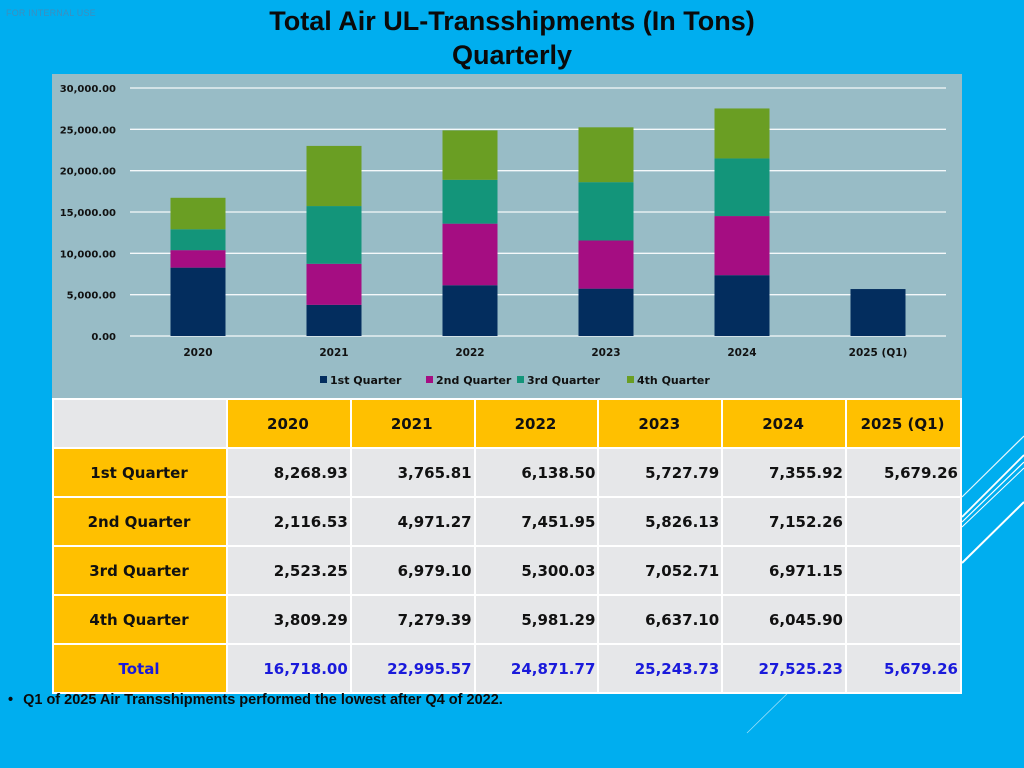 The width and height of the screenshot is (1024, 768). What do you see at coordinates (545, 353) in the screenshot?
I see `x-axis-ticks: 2020 2021 2022 2023 2024 2025 (Q1)` at bounding box center [545, 353].